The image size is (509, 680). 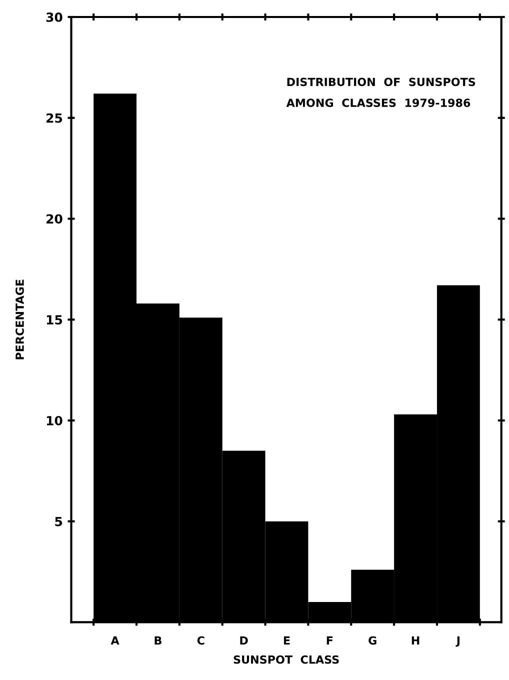 What do you see at coordinates (20, 320) in the screenshot?
I see `y-axis-title: PERCENTAGE` at bounding box center [20, 320].